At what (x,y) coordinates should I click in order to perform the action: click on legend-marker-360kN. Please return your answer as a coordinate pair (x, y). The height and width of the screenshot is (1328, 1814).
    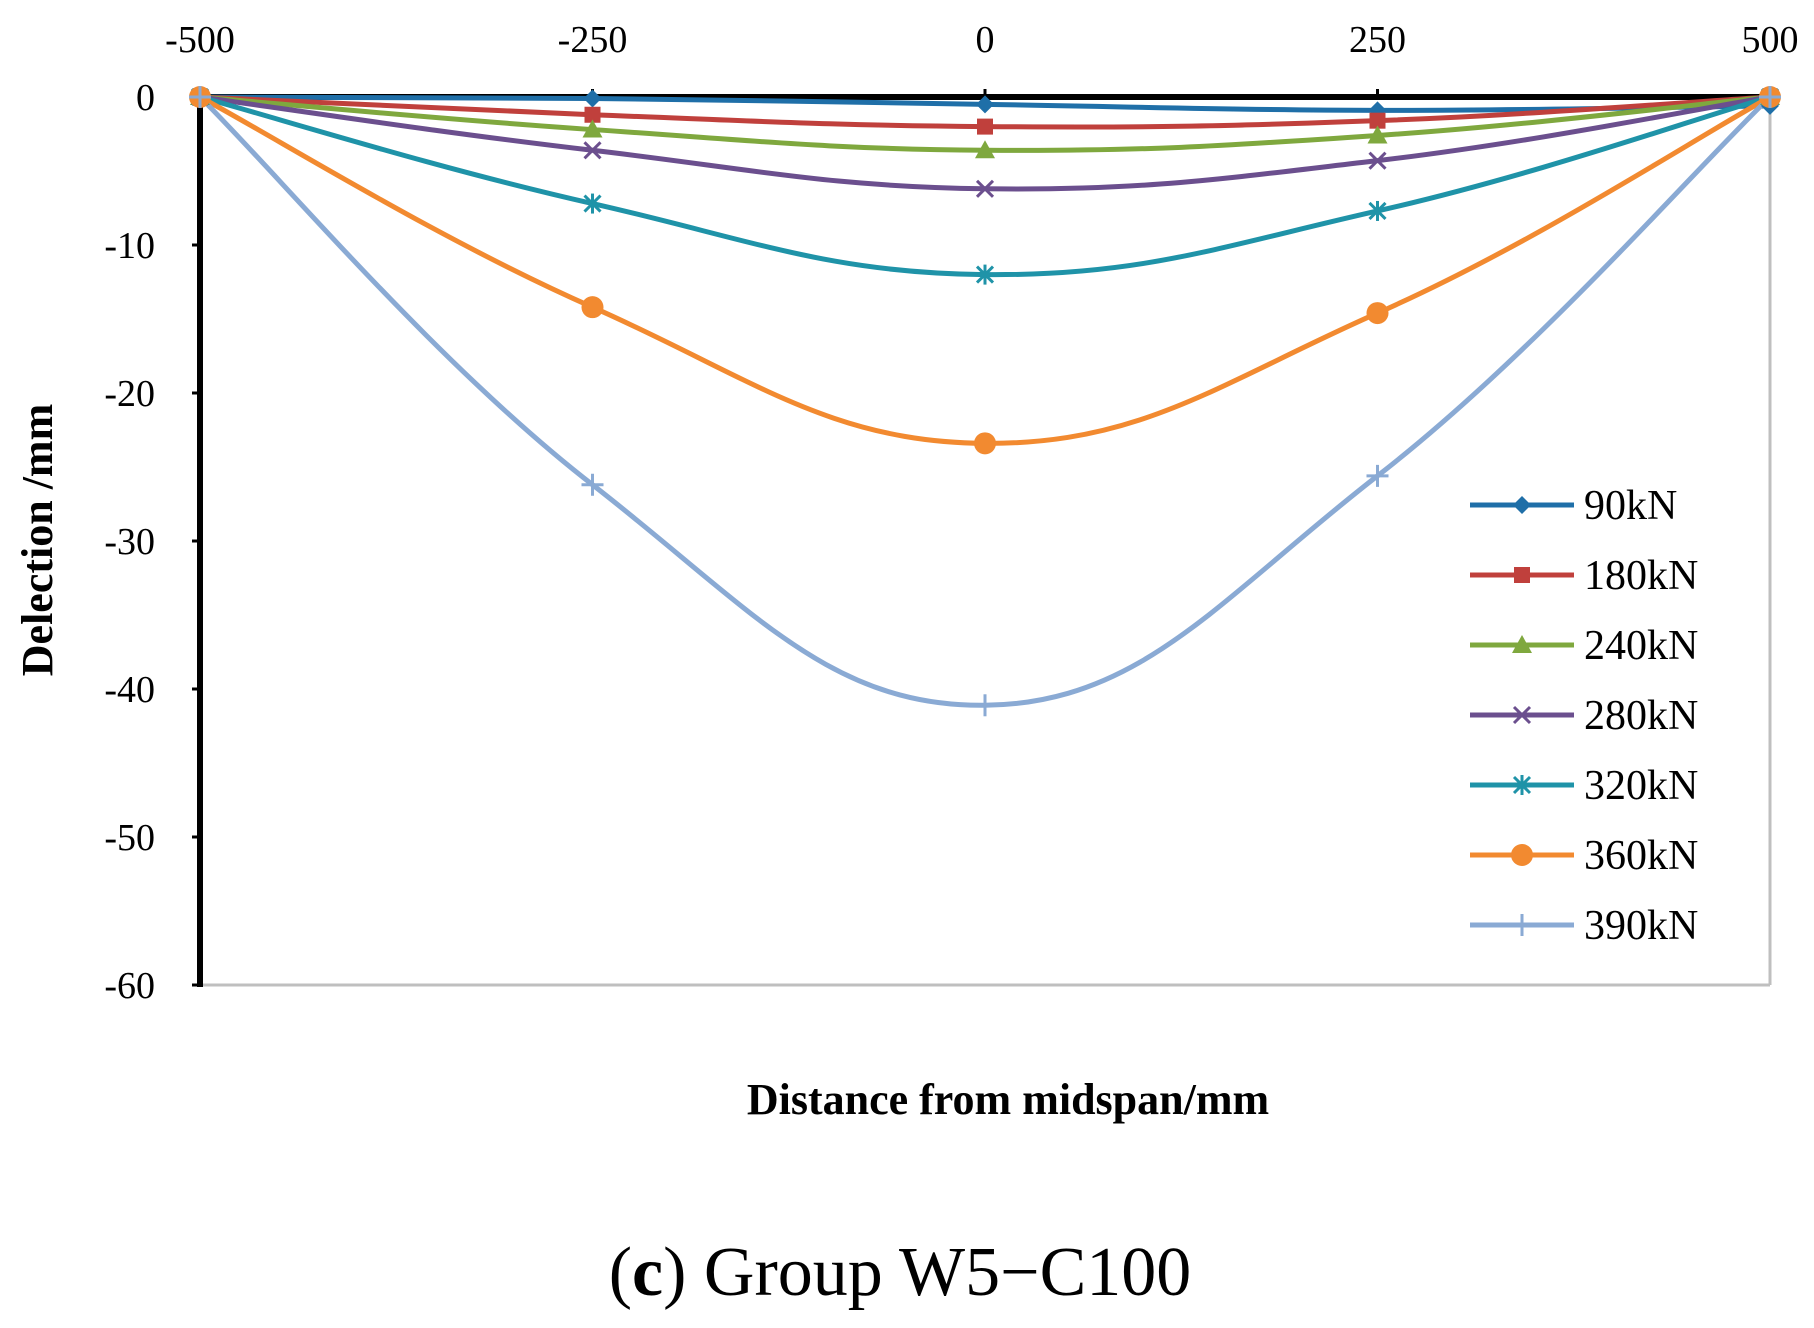
    Looking at the image, I should click on (1522, 855).